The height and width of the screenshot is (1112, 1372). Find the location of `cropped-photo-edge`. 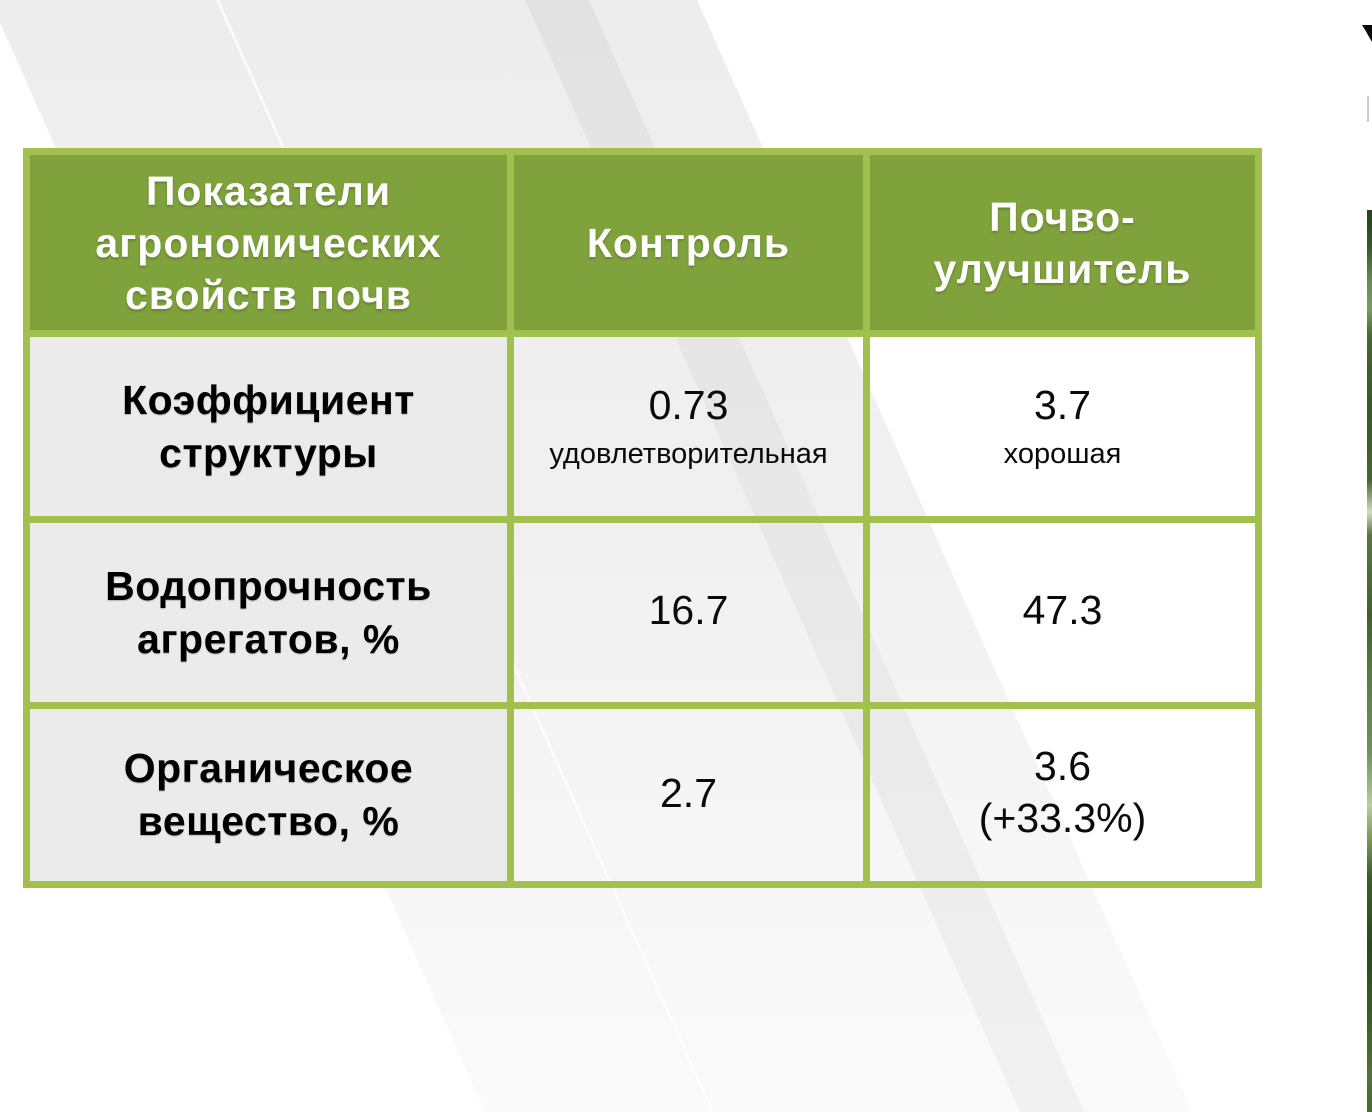

cropped-photo-edge is located at coordinates (1369, 661).